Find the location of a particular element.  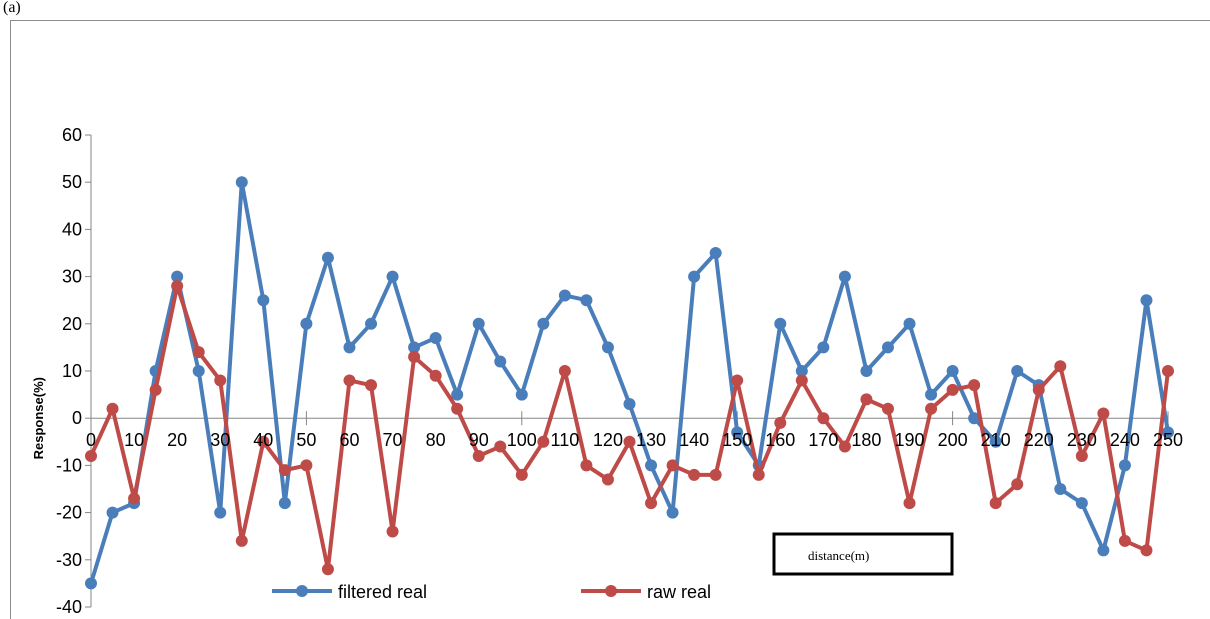

x-tick-label: 60 is located at coordinates (349, 440).